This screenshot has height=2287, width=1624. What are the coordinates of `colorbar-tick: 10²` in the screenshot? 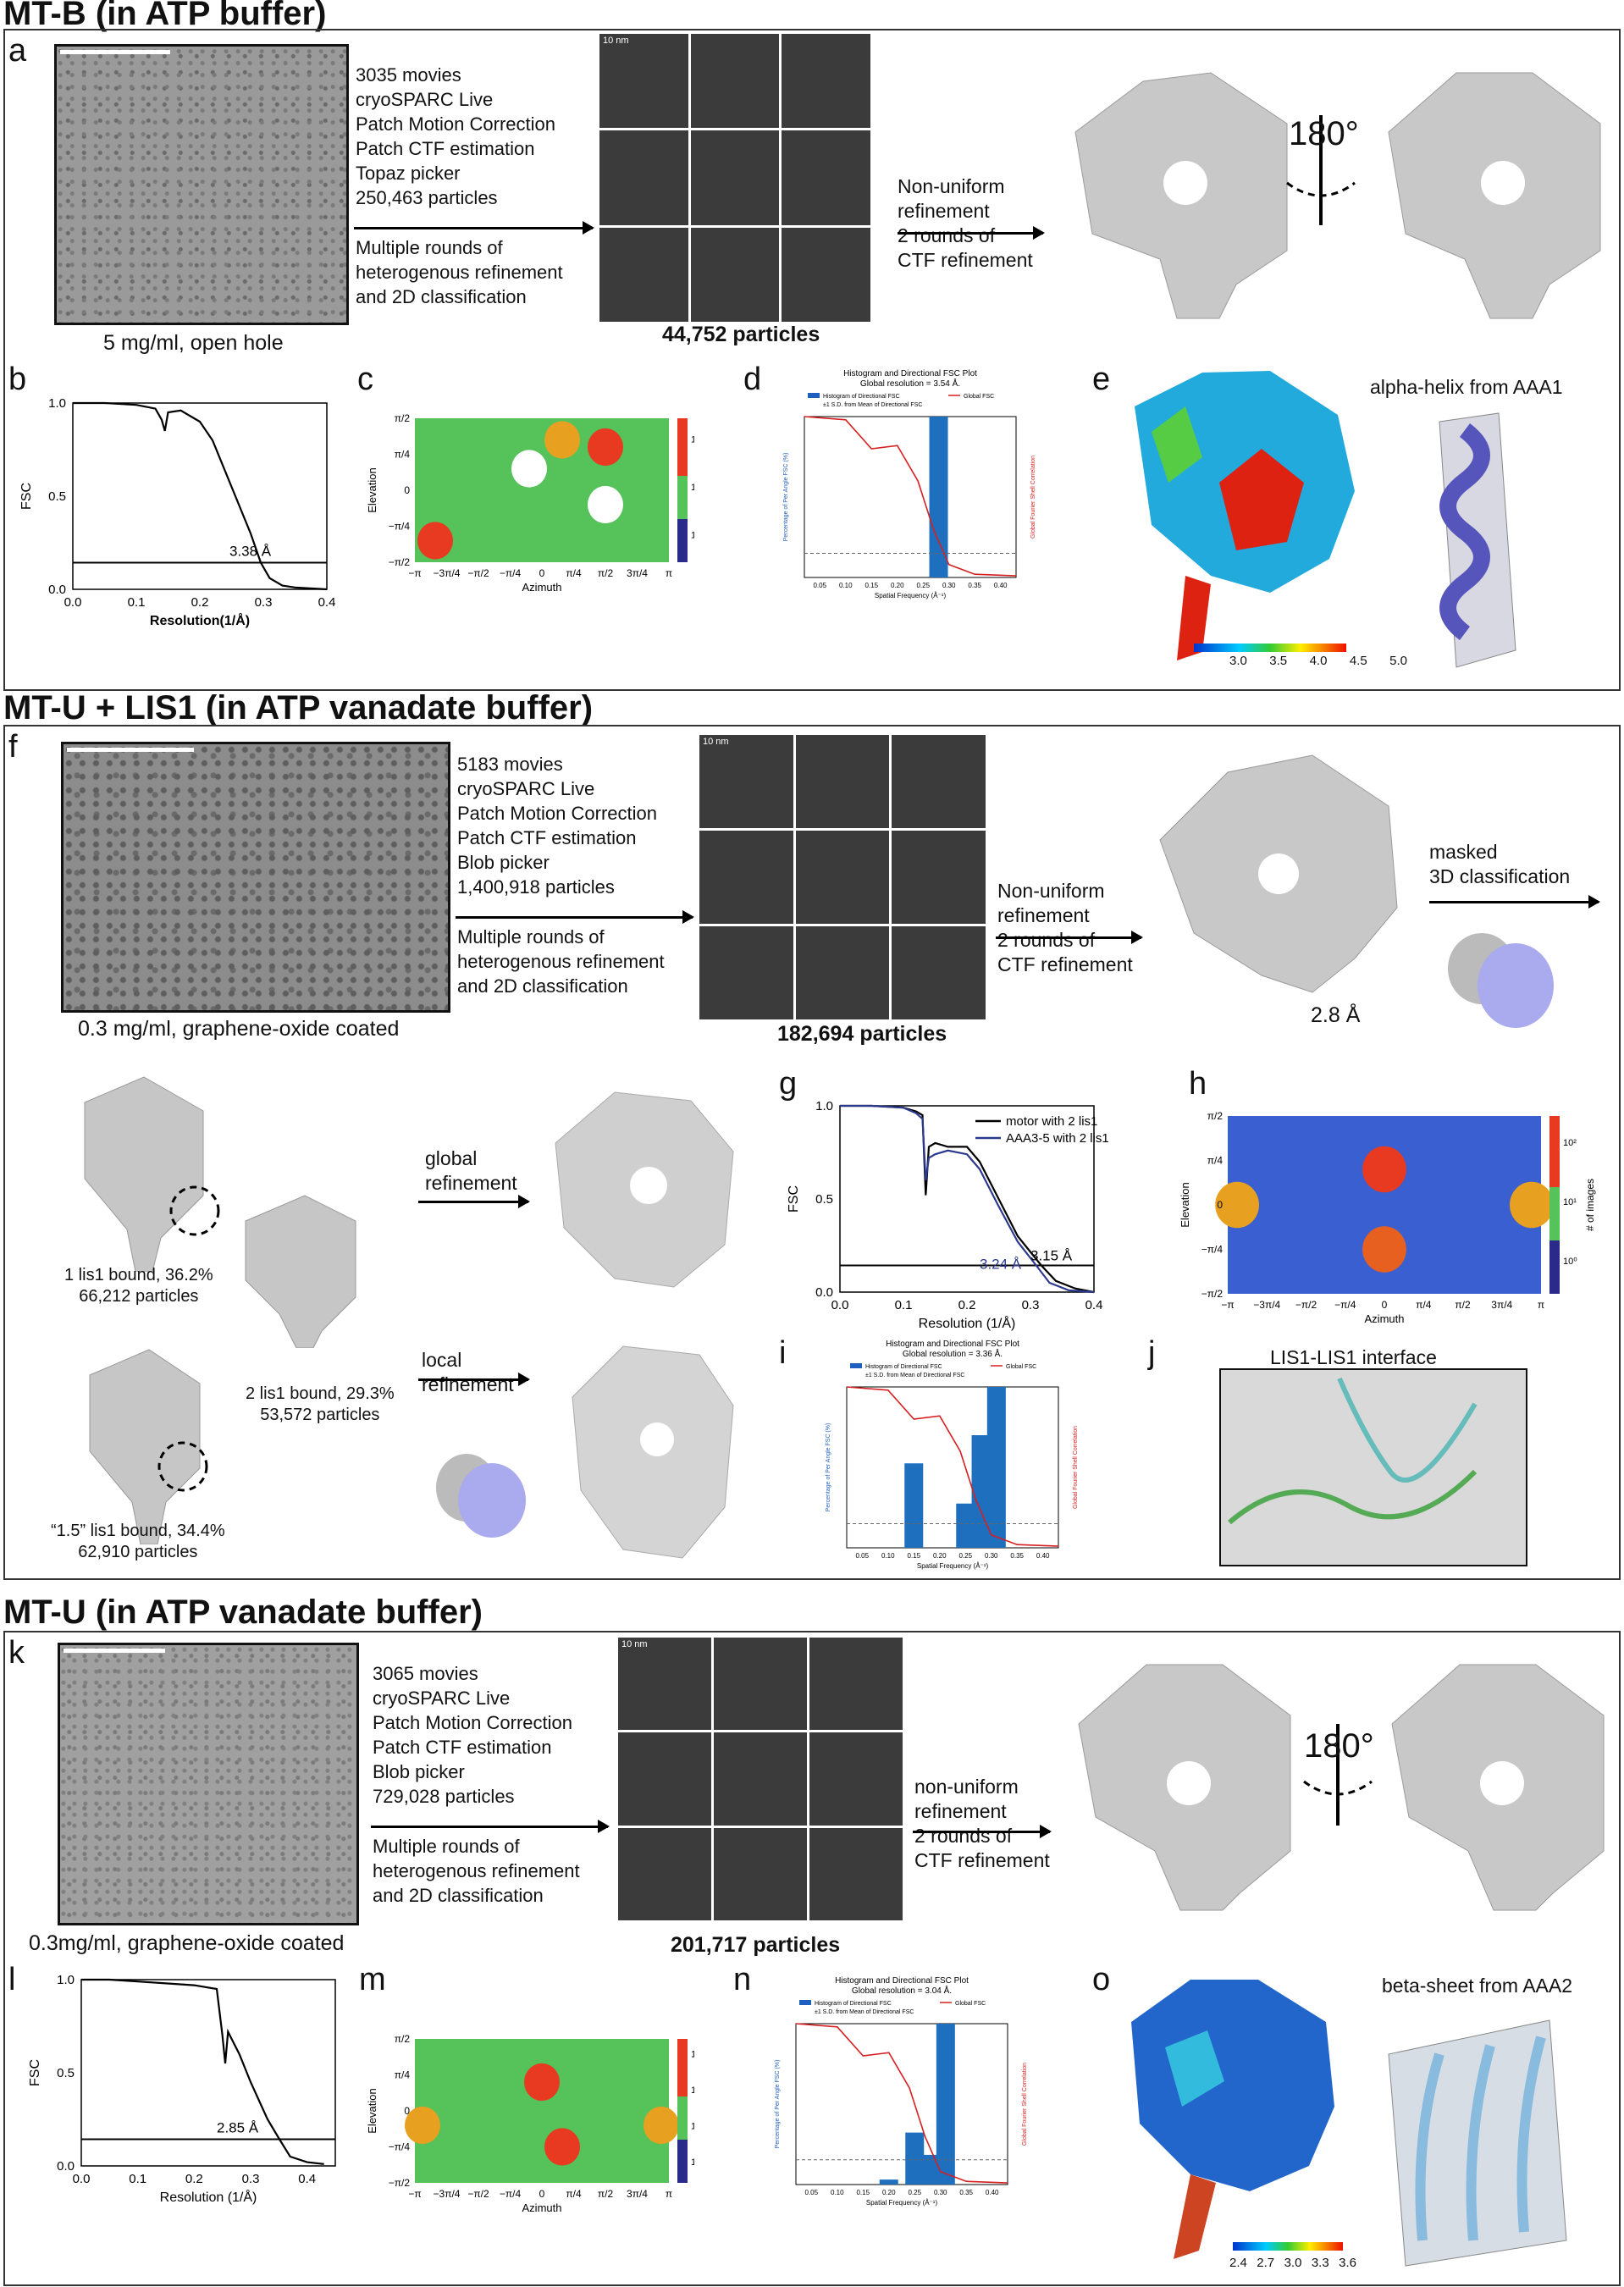 It's located at (1570, 1143).